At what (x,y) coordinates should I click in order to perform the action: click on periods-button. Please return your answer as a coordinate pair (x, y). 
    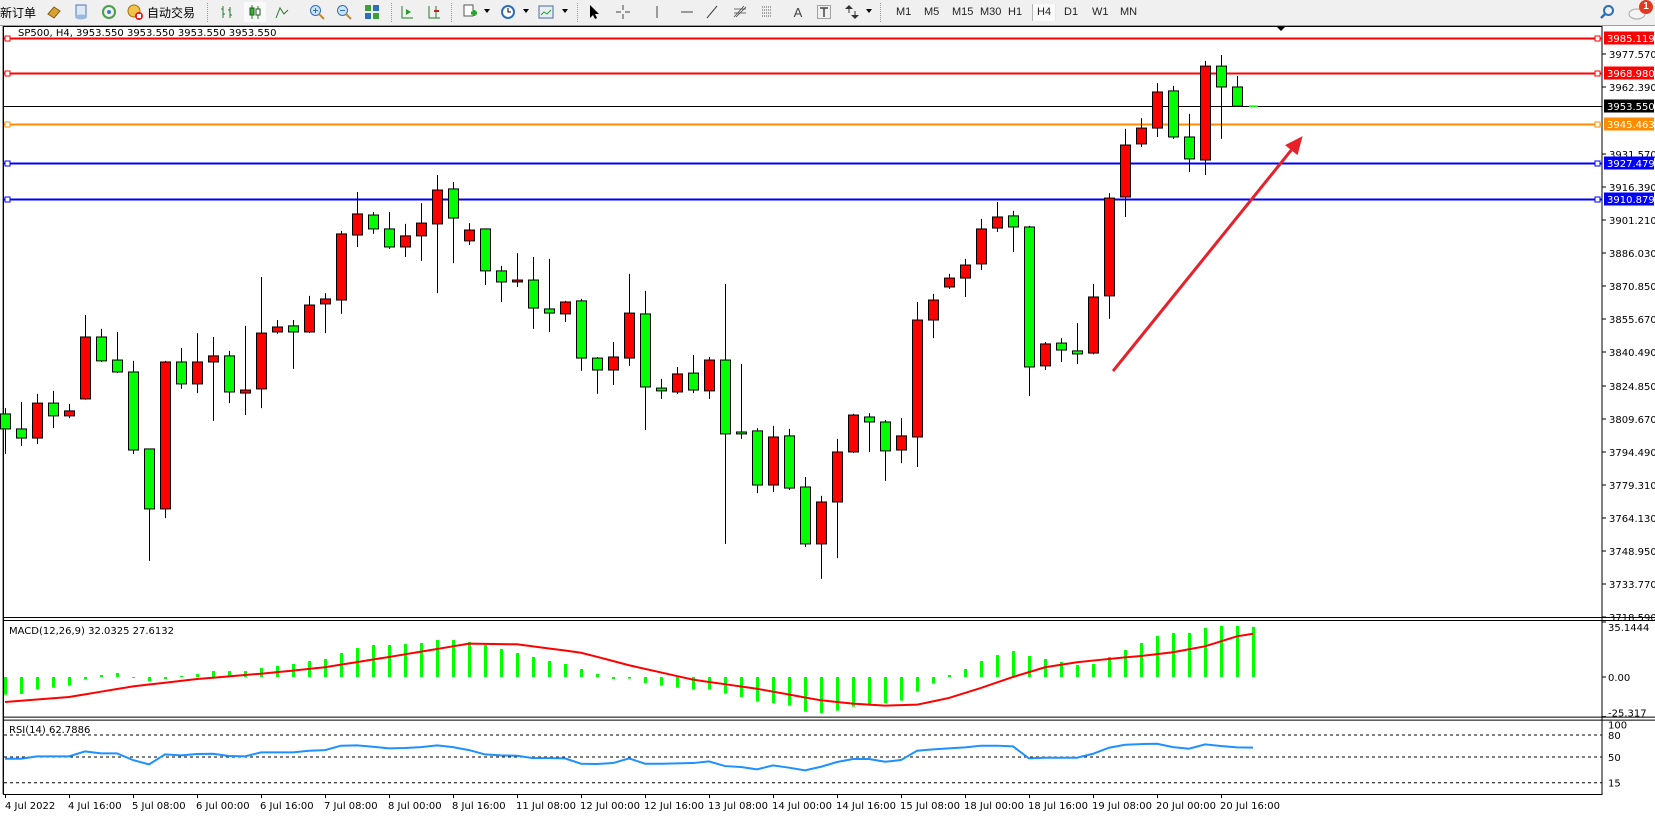
    Looking at the image, I should click on (508, 12).